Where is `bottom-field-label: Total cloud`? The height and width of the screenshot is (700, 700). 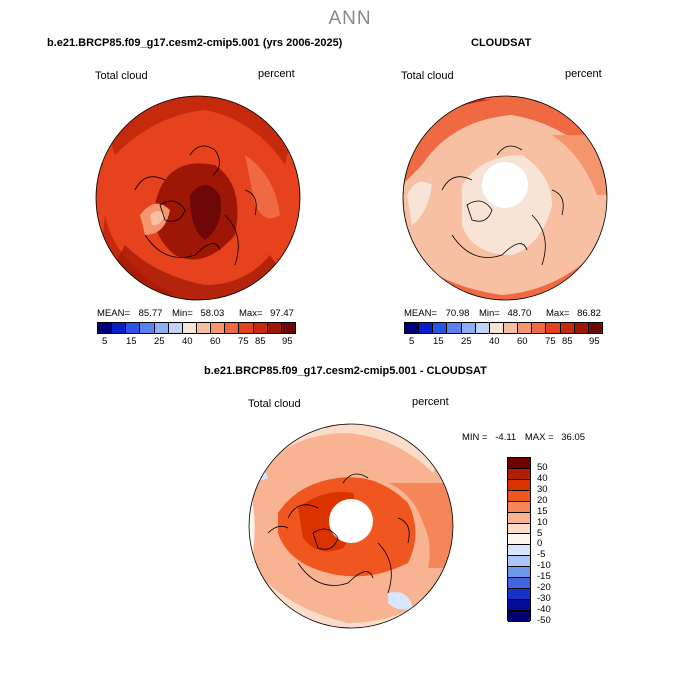 bottom-field-label: Total cloud is located at coordinates (274, 404).